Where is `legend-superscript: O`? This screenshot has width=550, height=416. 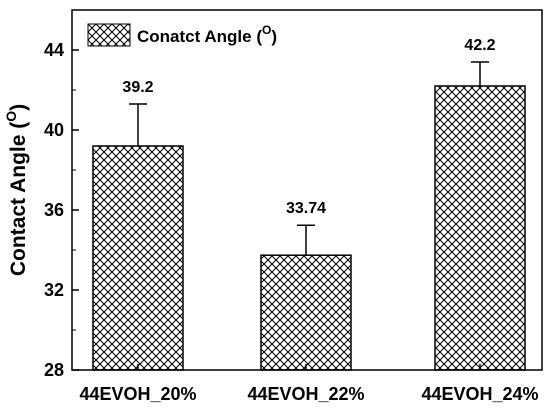
legend-superscript: O is located at coordinates (266, 30).